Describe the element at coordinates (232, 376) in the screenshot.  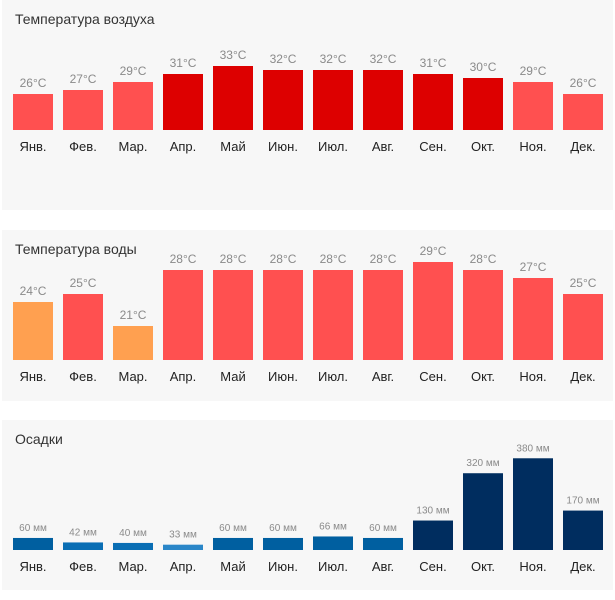
I see `water-temperature-month-label: Май` at that location.